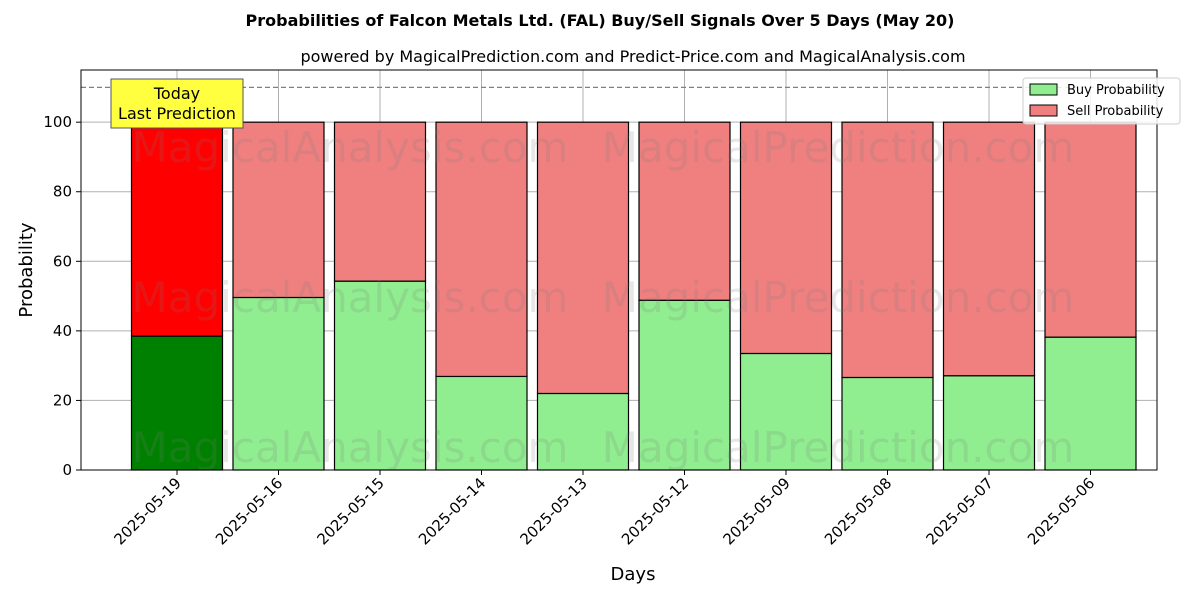 This screenshot has width=1200, height=600. Describe the element at coordinates (1115, 111) in the screenshot. I see `legend-label: Sell Probability` at that location.